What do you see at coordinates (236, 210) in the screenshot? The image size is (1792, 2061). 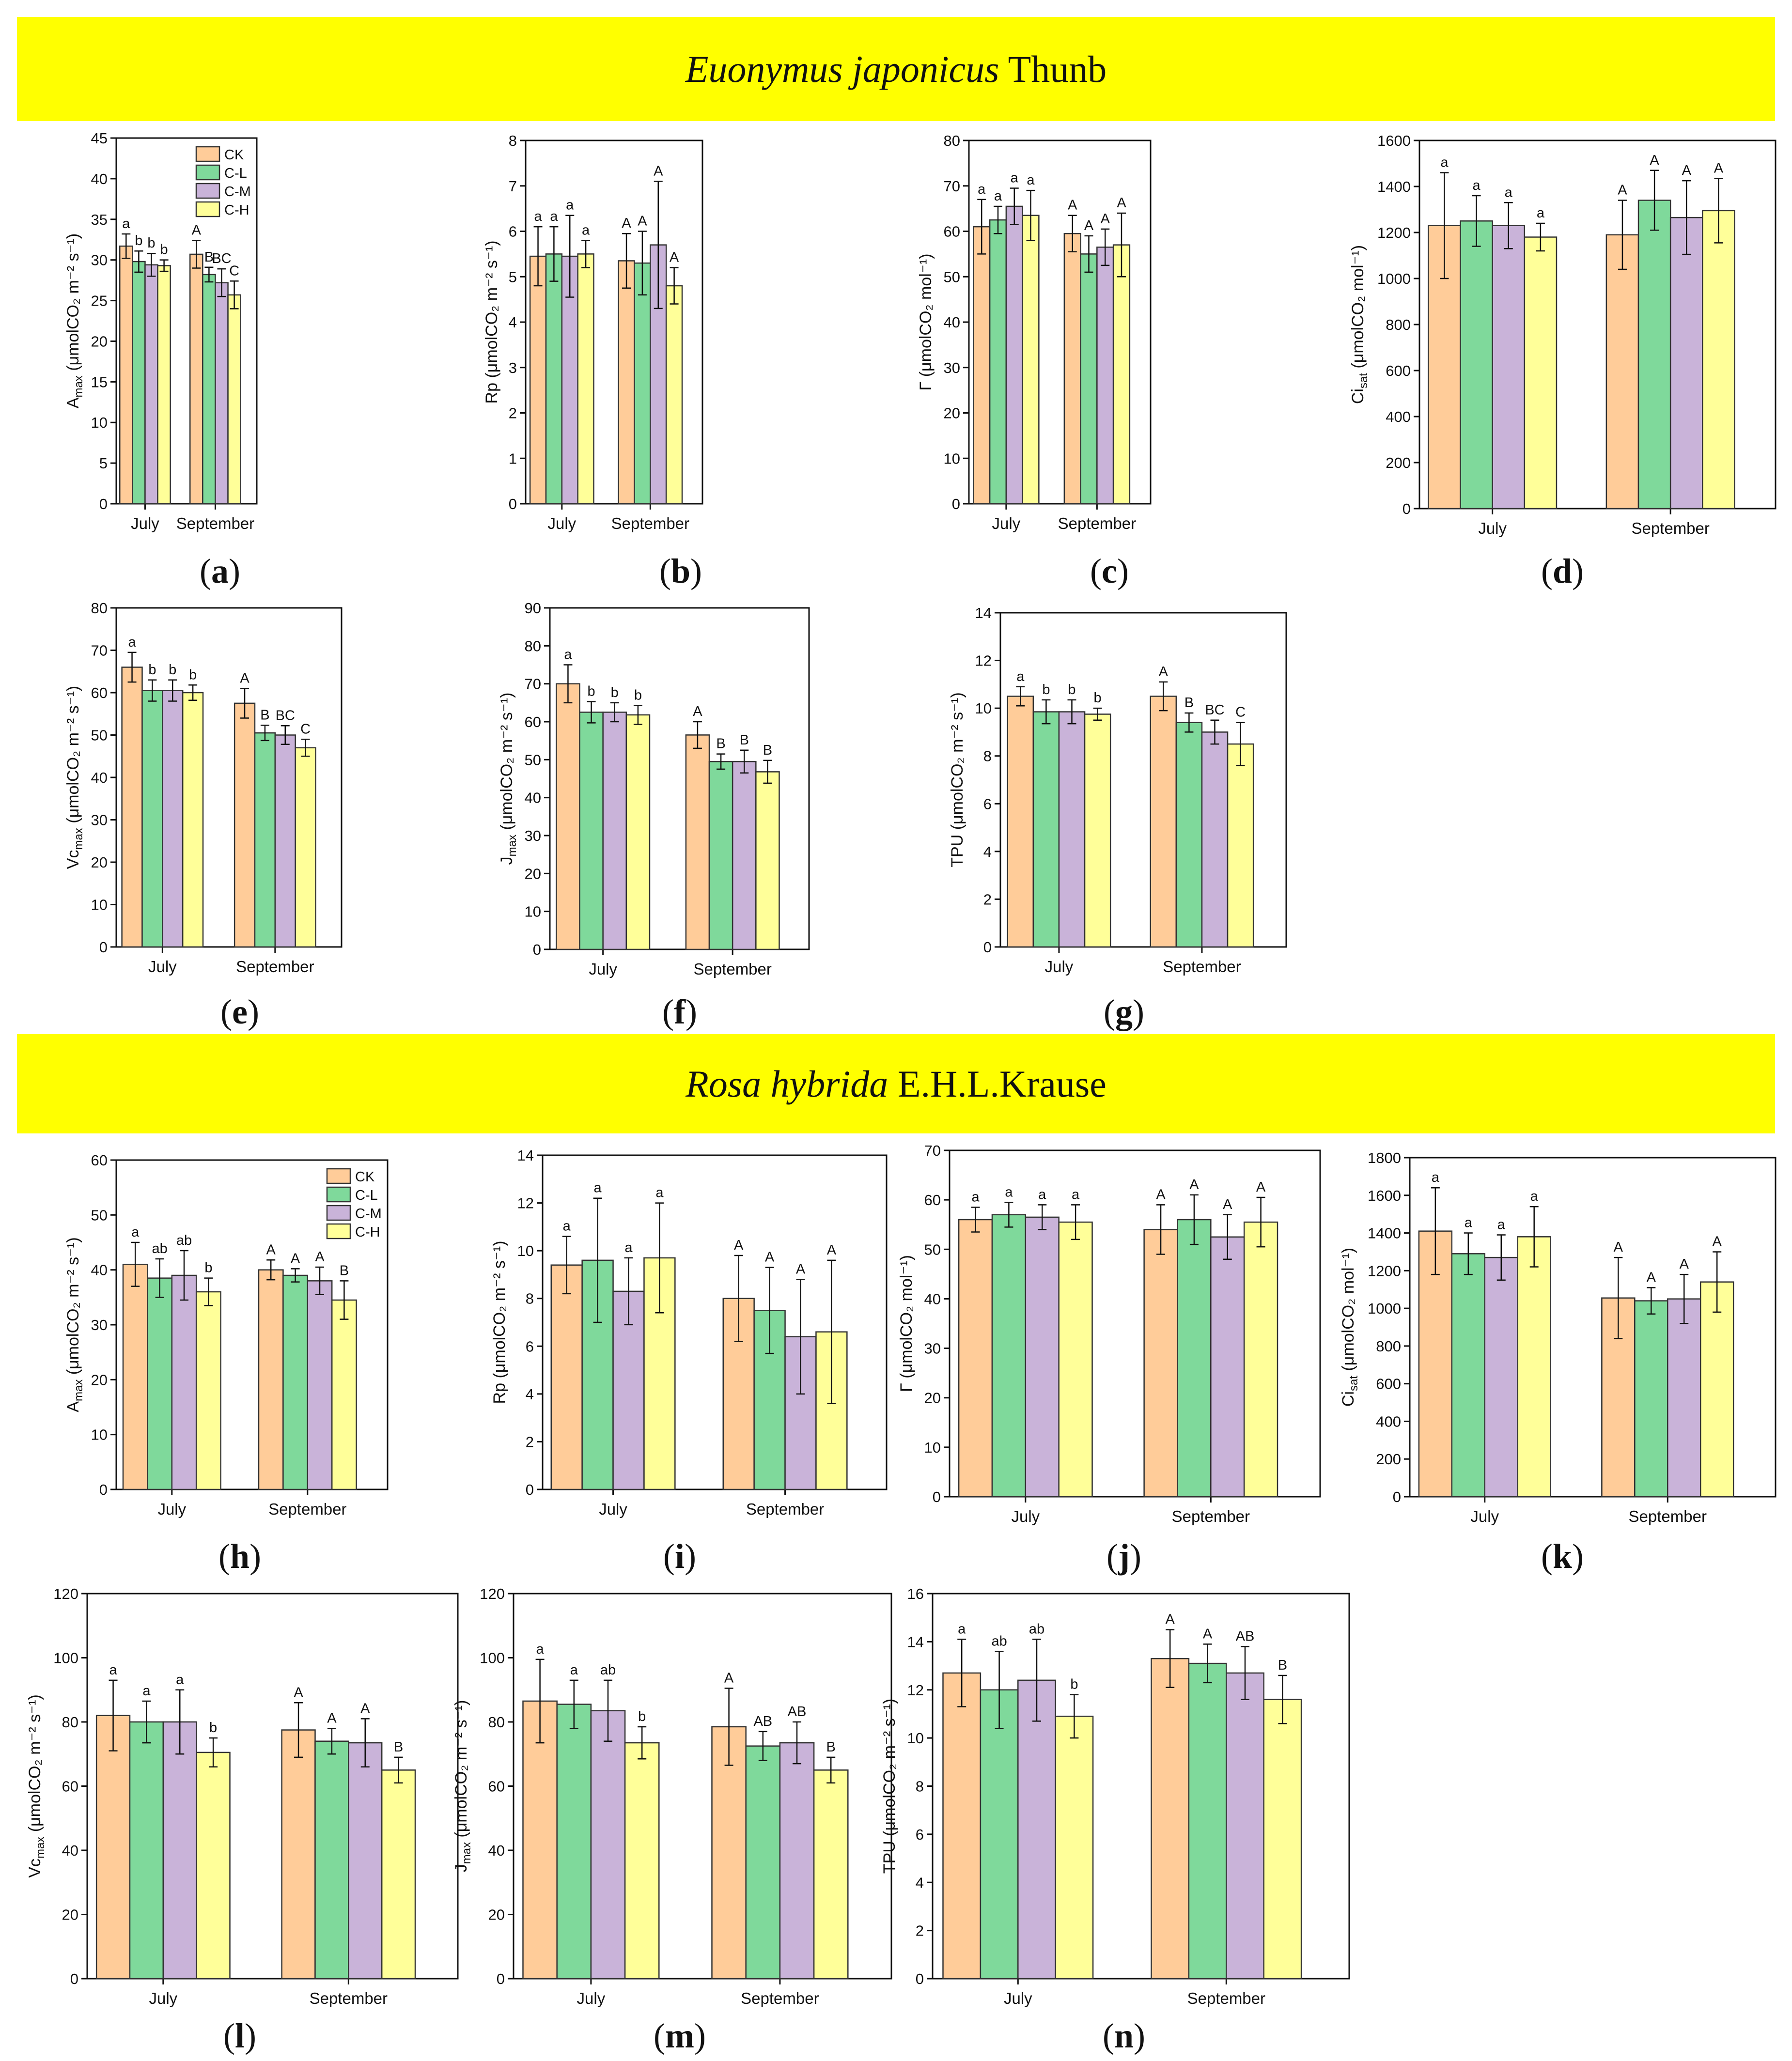 I see `legend-label: C-H` at bounding box center [236, 210].